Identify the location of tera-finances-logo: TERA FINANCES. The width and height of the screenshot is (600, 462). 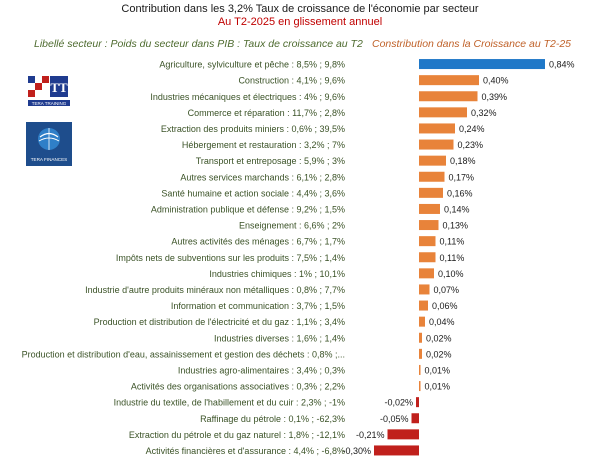
(49, 144).